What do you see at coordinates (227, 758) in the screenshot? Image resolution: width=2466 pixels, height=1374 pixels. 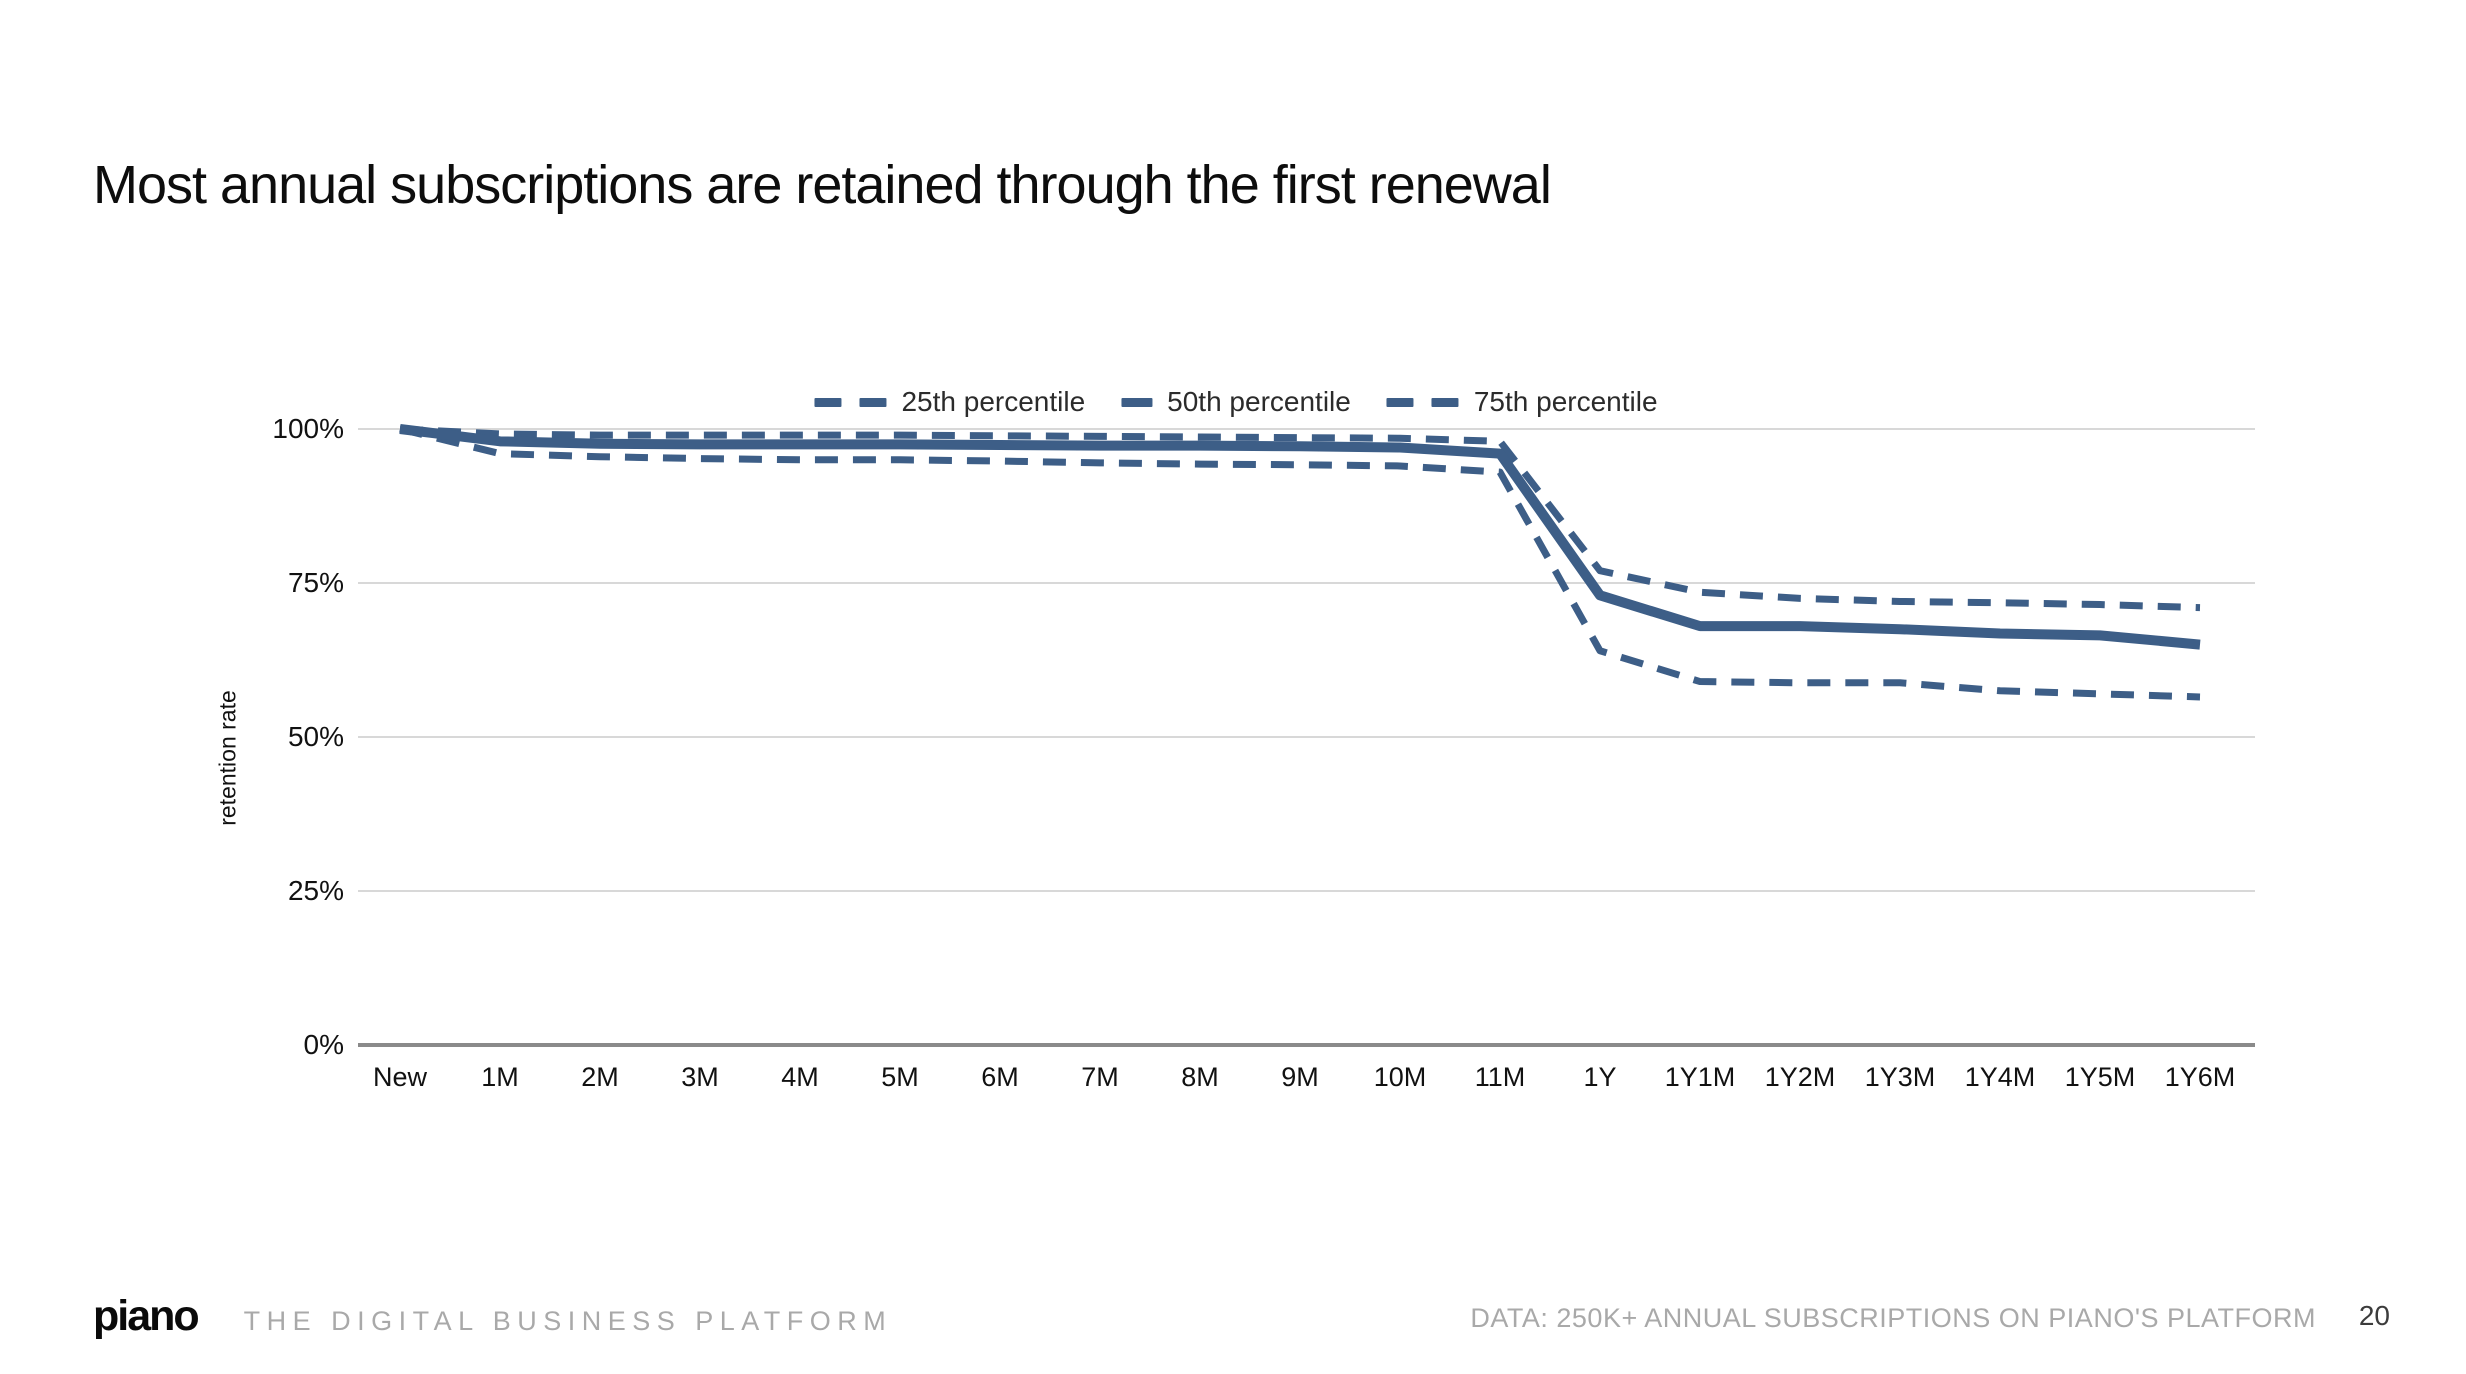 I see `y-axis-title: retention rate` at bounding box center [227, 758].